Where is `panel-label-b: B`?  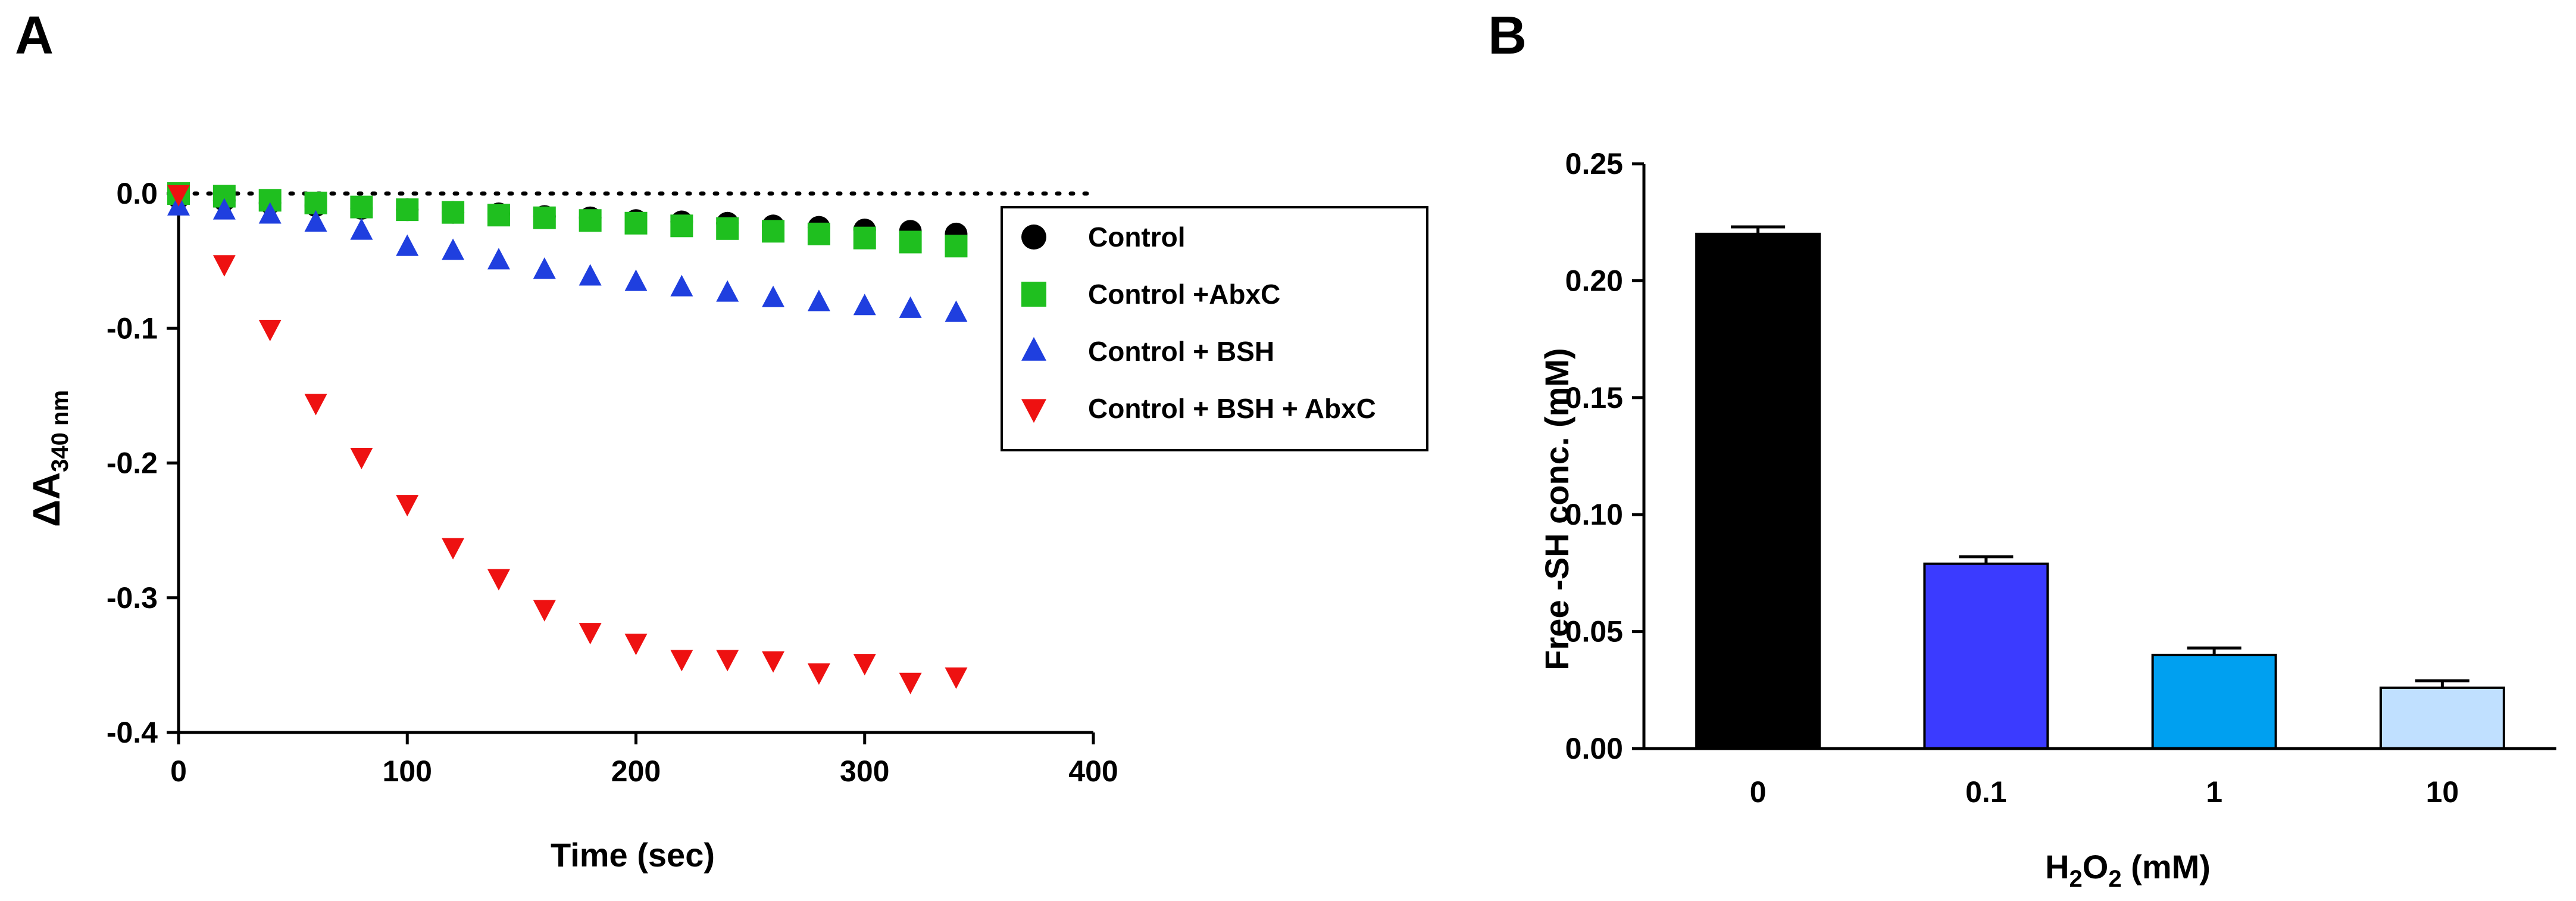 panel-label-b: B is located at coordinates (1507, 36).